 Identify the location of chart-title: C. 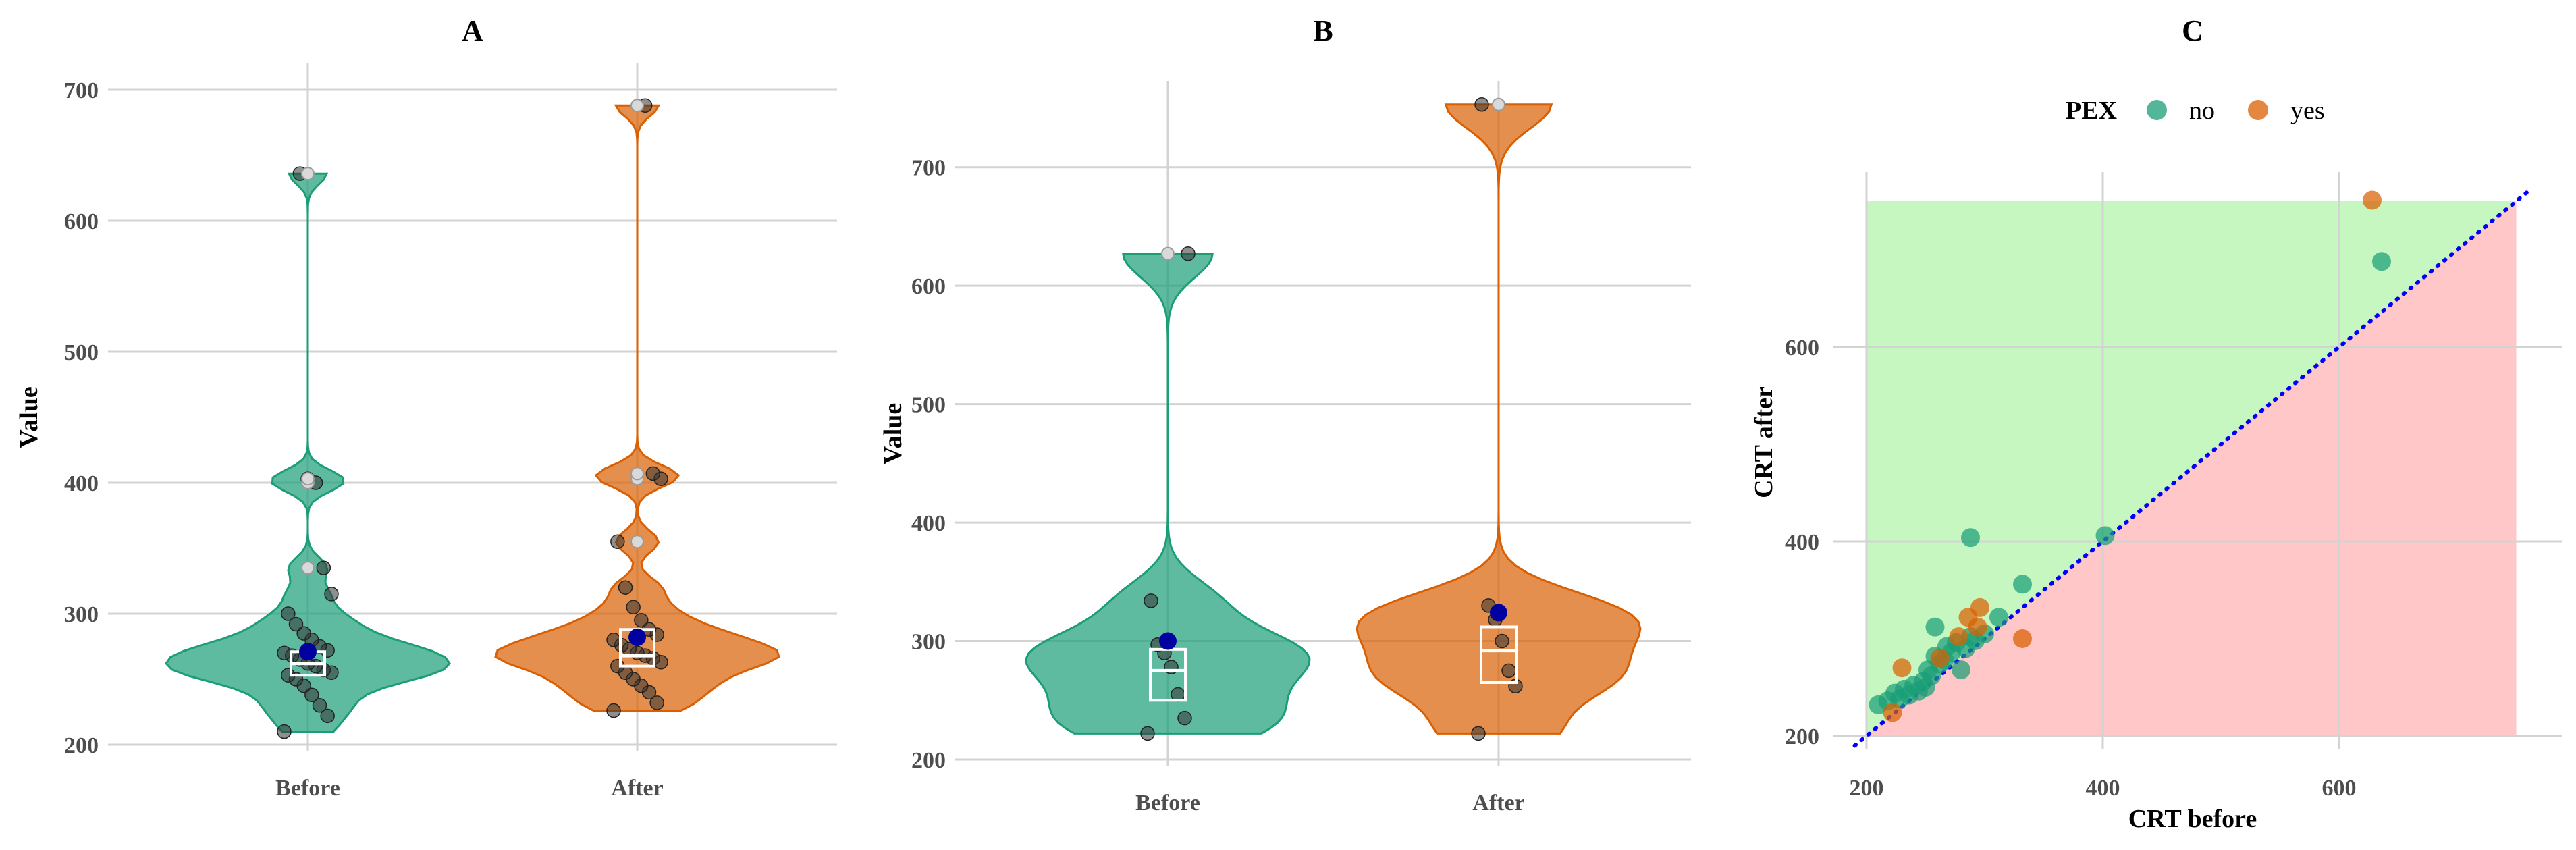
(2192, 31).